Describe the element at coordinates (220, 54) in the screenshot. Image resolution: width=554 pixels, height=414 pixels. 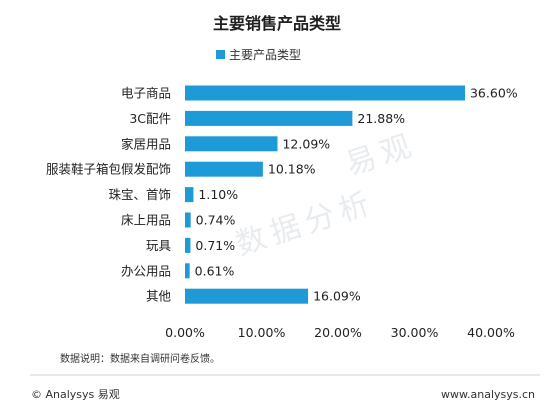
I see `legend-swatch` at that location.